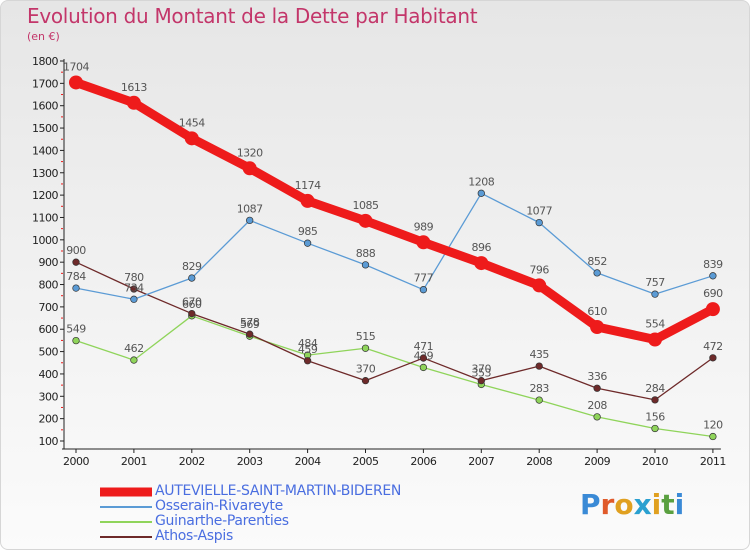  Describe the element at coordinates (45, 106) in the screenshot. I see `y-tick-label: 1600` at that location.